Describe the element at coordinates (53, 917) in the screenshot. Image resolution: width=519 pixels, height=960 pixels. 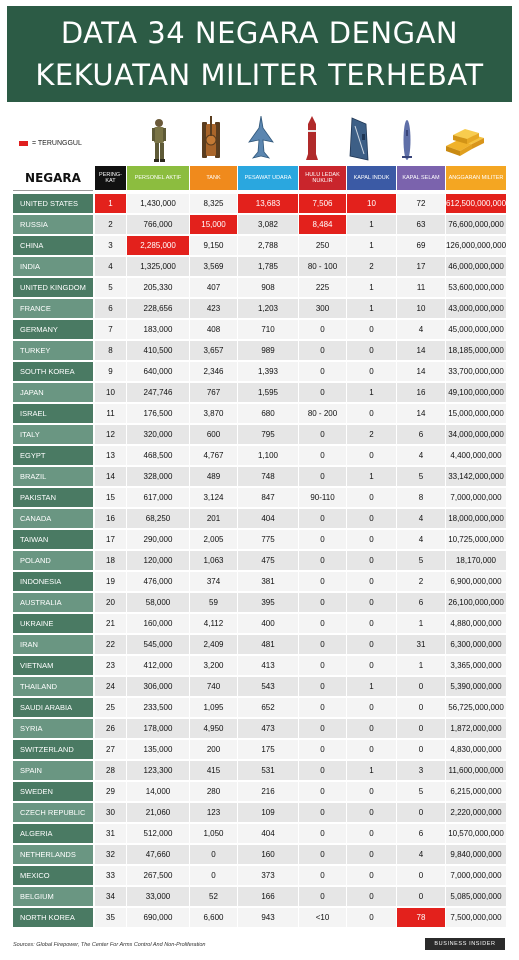
I see `country-name: NORTH KOREA` at that location.